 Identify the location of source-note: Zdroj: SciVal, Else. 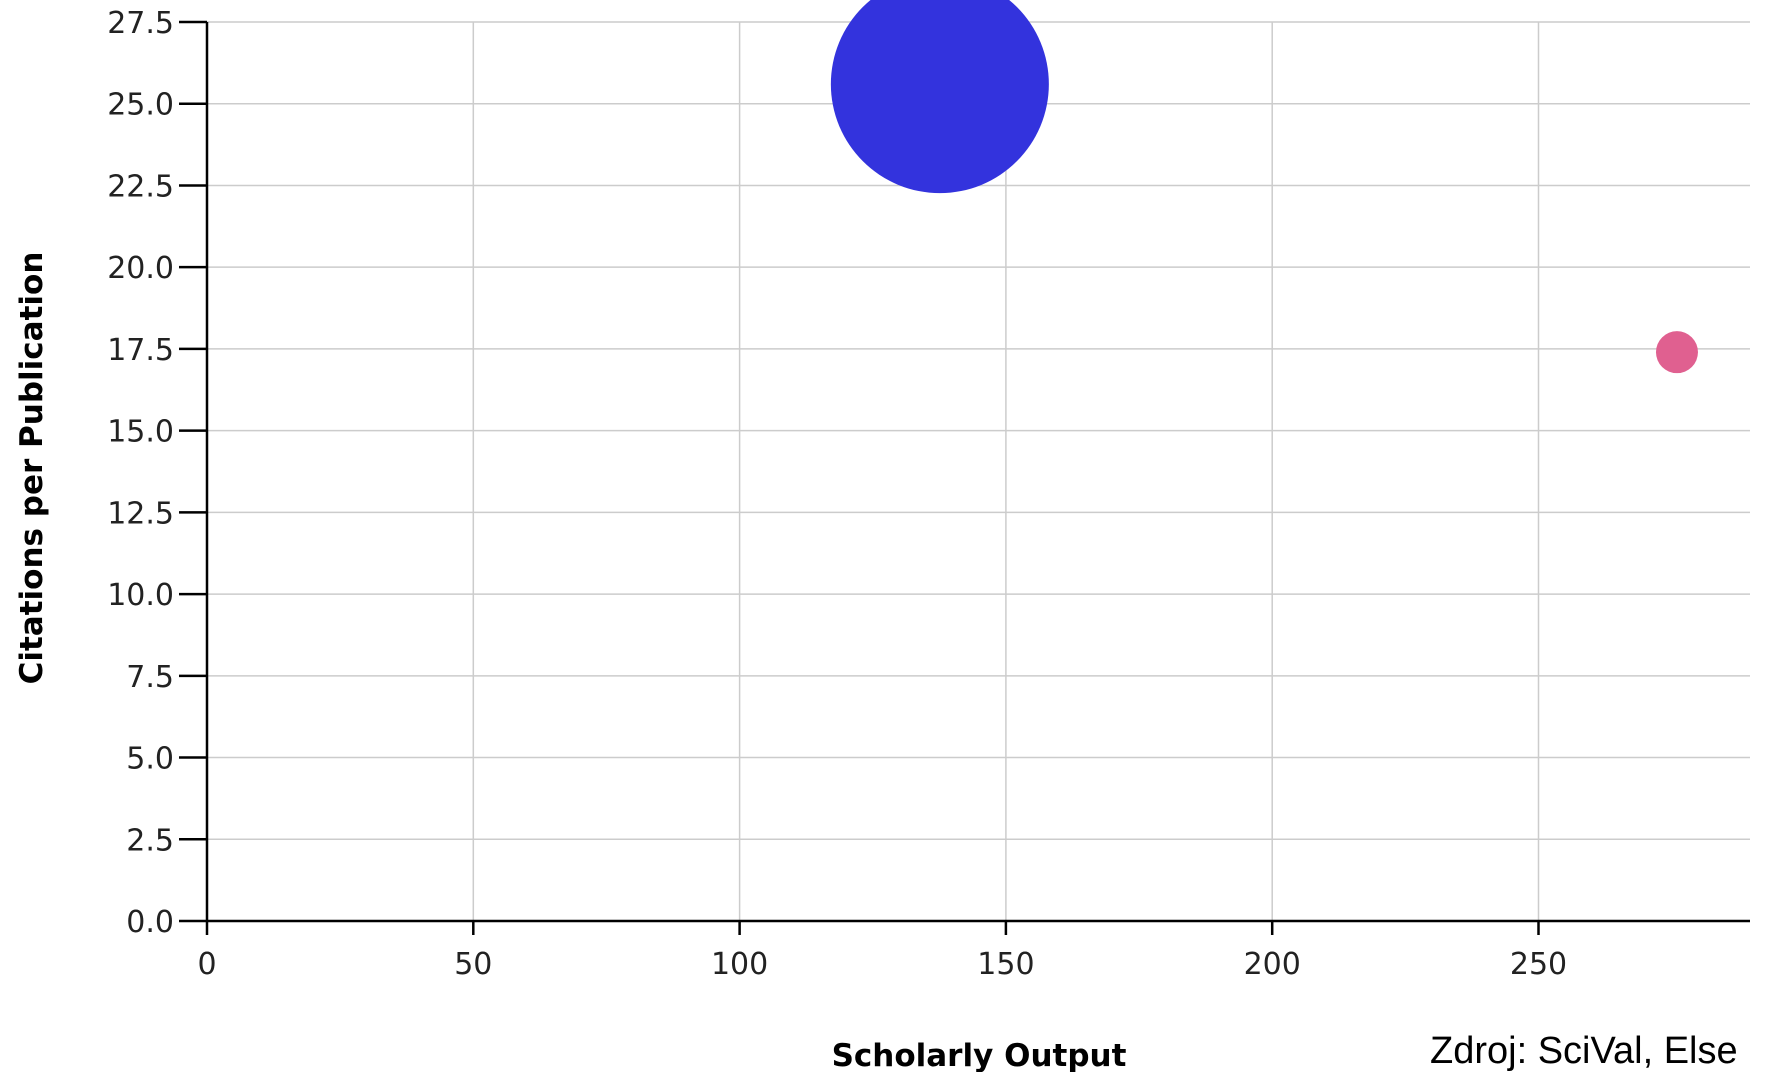
(1584, 1051).